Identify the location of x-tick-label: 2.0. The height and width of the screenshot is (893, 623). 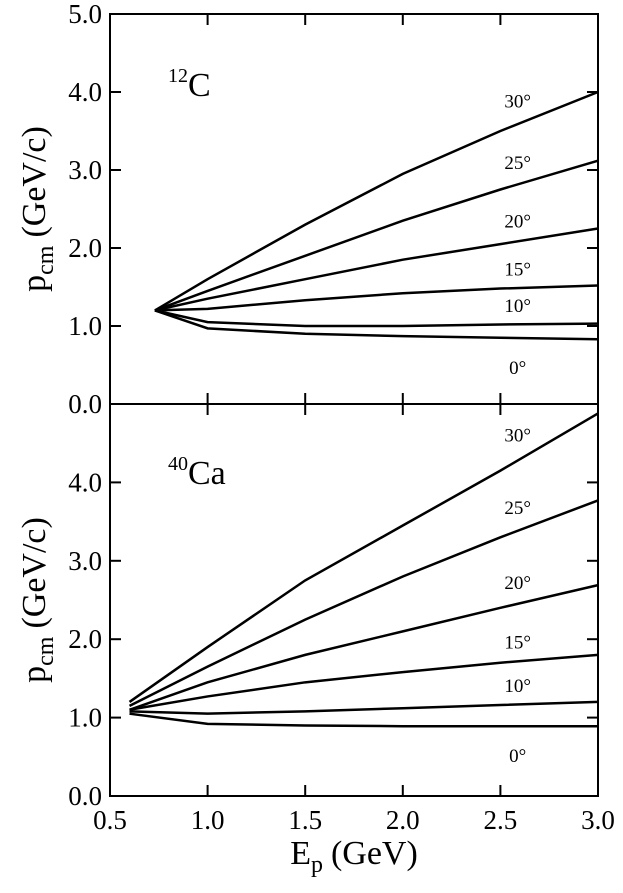
(403, 820).